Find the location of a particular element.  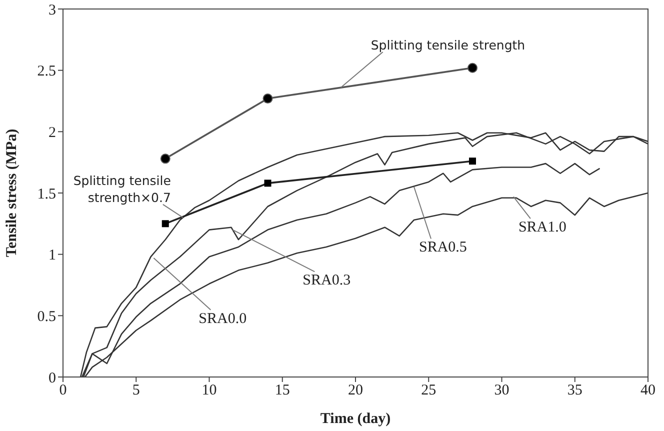

y-tick-label: 0 is located at coordinates (52, 378).